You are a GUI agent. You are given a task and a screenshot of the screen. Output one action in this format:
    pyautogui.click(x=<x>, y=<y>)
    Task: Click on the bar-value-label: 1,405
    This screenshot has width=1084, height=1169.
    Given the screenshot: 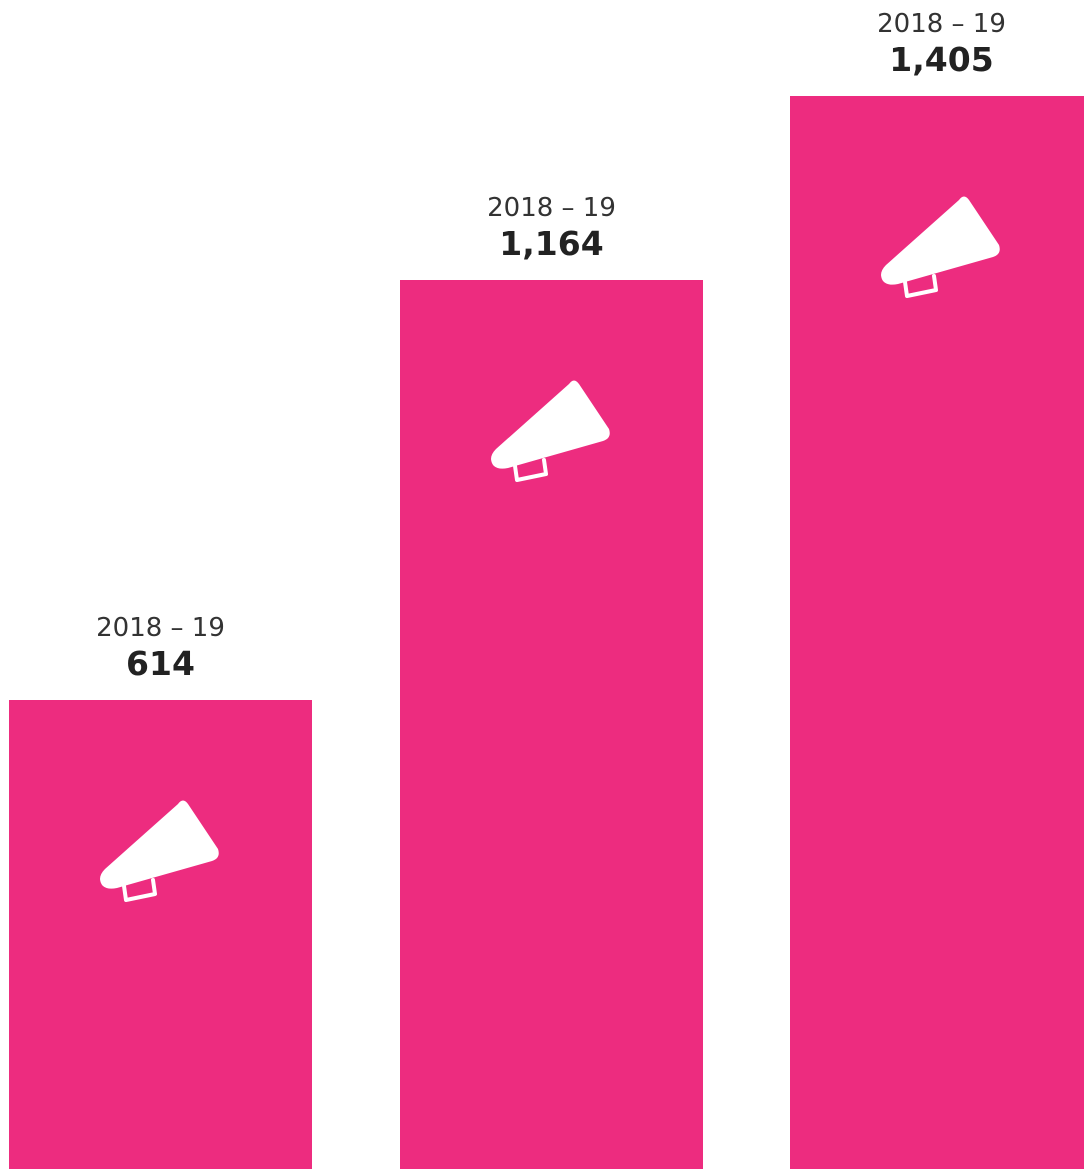 What is the action you would take?
    pyautogui.click(x=941, y=59)
    